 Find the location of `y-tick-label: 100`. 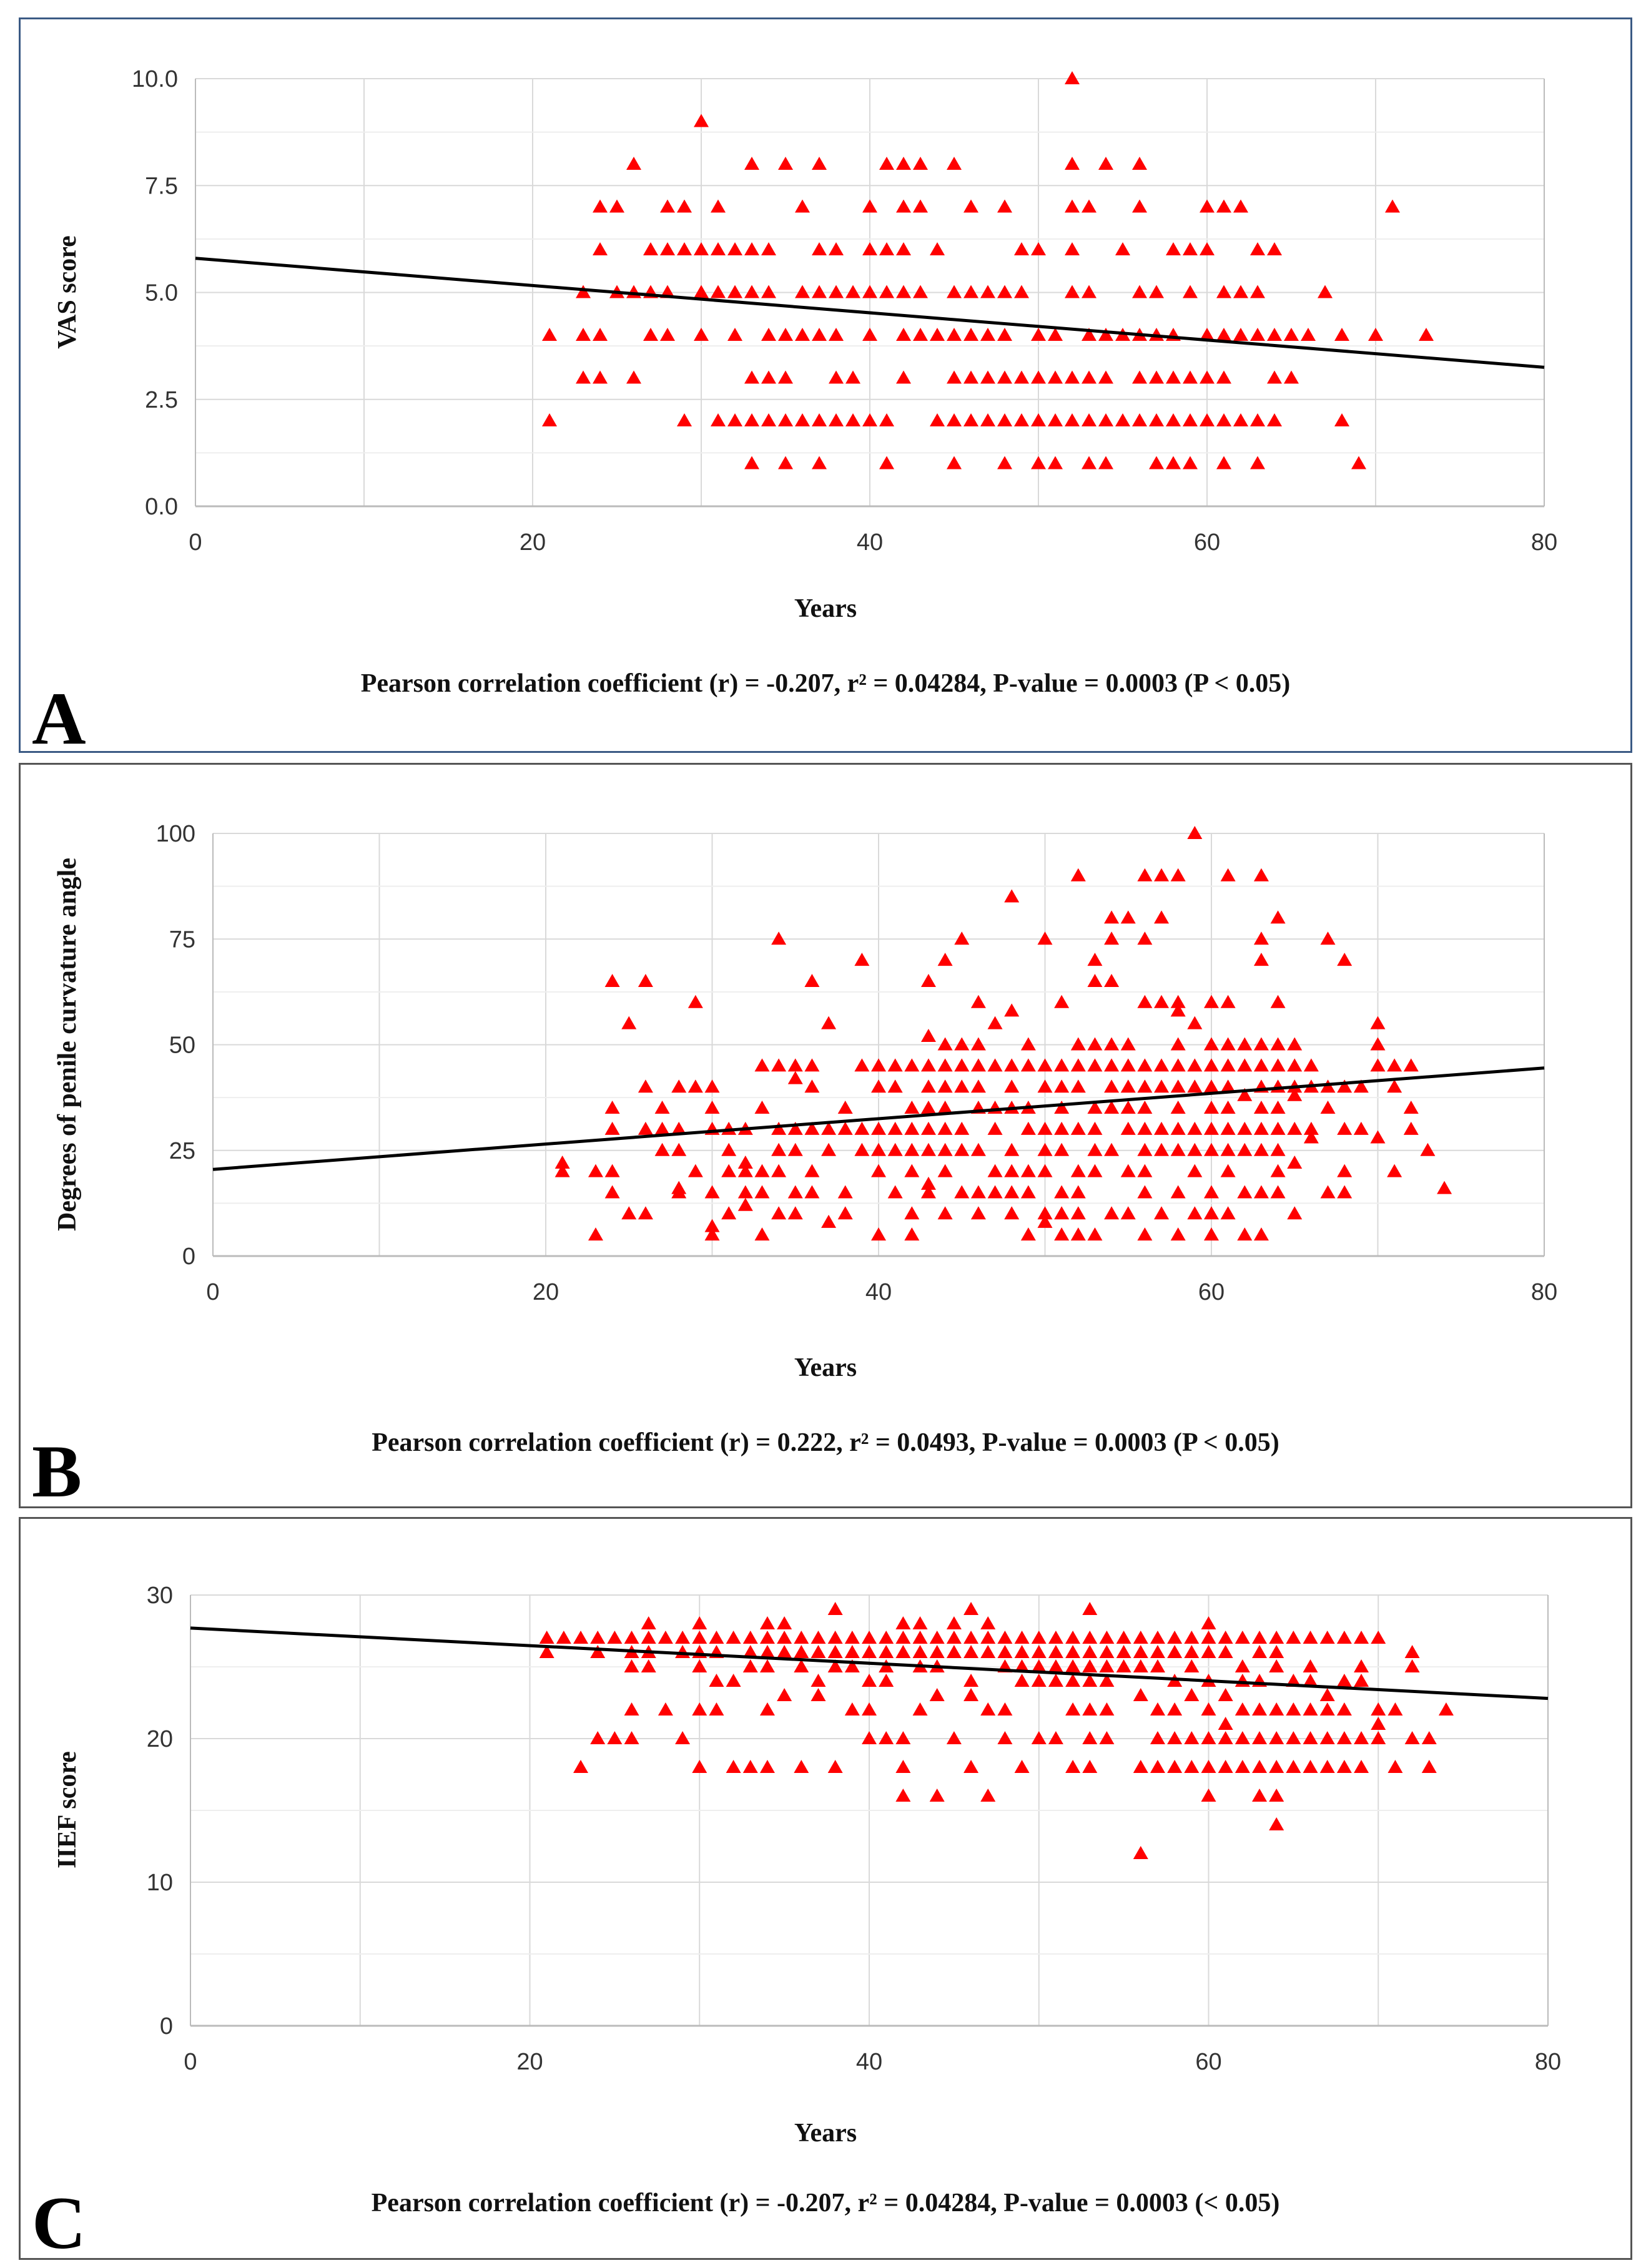

y-tick-label: 100 is located at coordinates (175, 834).